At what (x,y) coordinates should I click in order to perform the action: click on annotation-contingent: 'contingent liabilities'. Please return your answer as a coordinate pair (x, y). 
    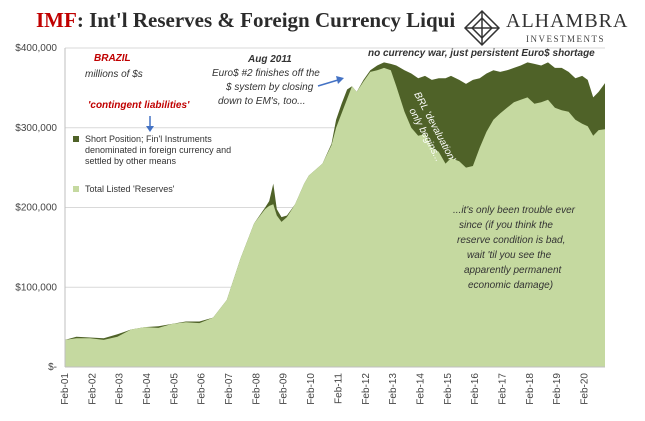
    Looking at the image, I should click on (139, 105).